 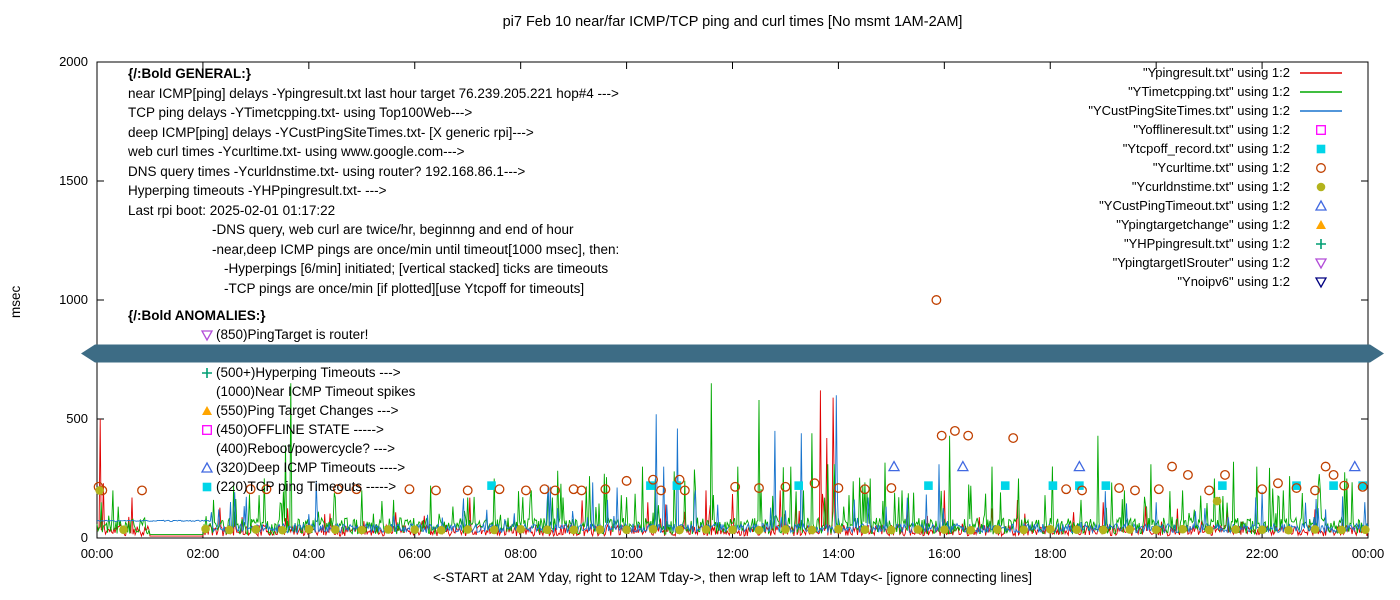 I want to click on legend-item: "YCustPingTimeout.txt" using 1:2, so click(x=1216, y=205).